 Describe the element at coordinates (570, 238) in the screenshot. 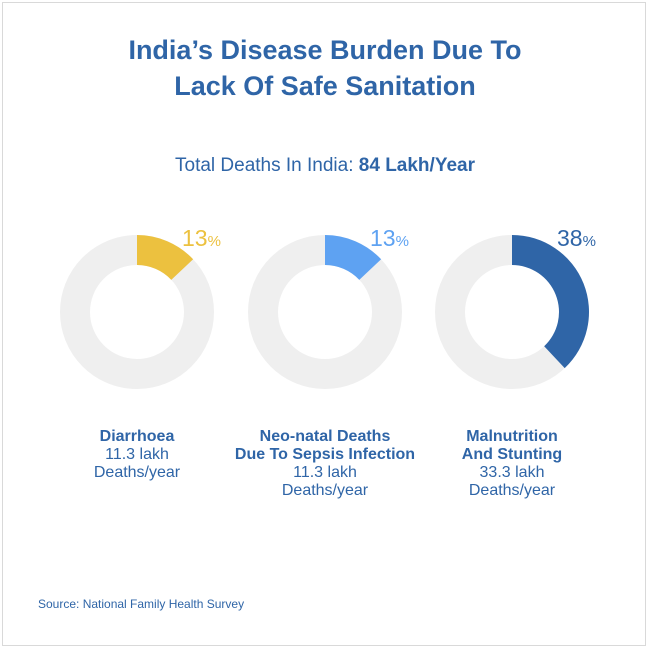

I see `percent-value: 38` at that location.